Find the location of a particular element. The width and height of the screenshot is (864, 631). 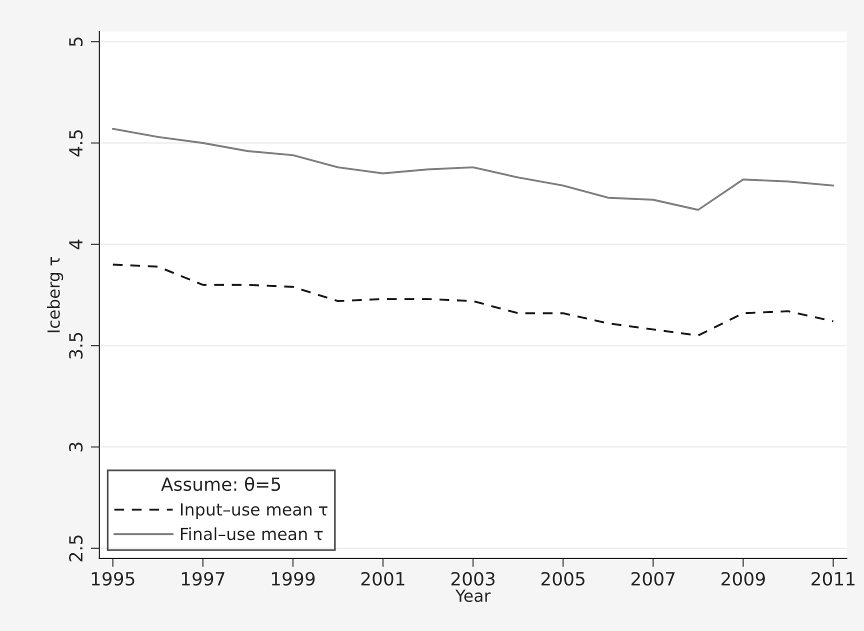

x-tick-label: 1999 is located at coordinates (293, 579).